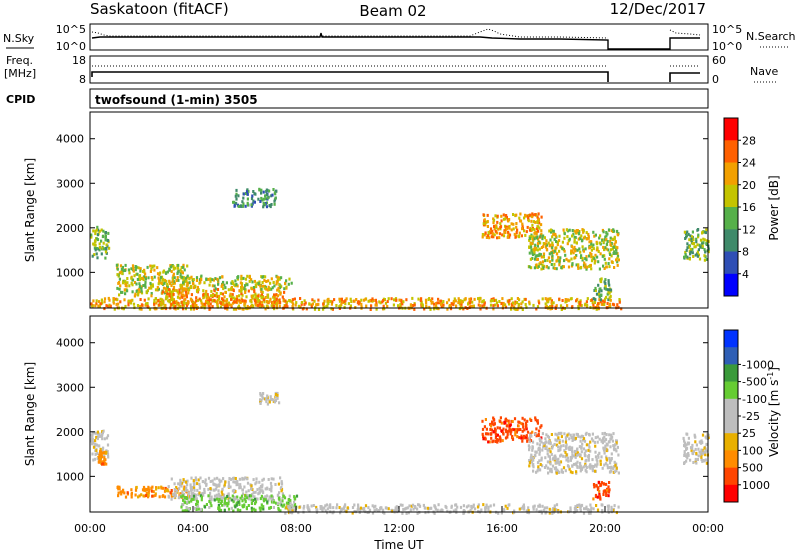  Describe the element at coordinates (398, 545) in the screenshot. I see `x-axis-label: Time UT` at that location.